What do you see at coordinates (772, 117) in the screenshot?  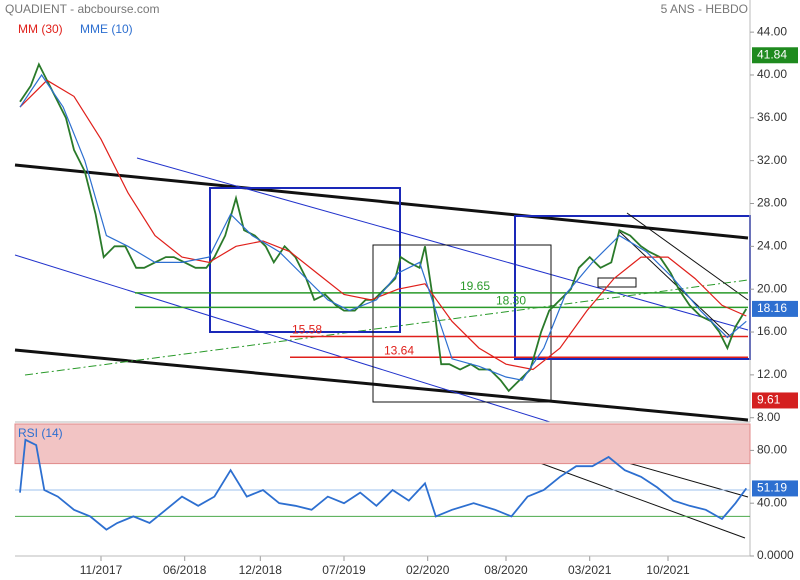 I see `y-tick-label: 36.00` at bounding box center [772, 117].